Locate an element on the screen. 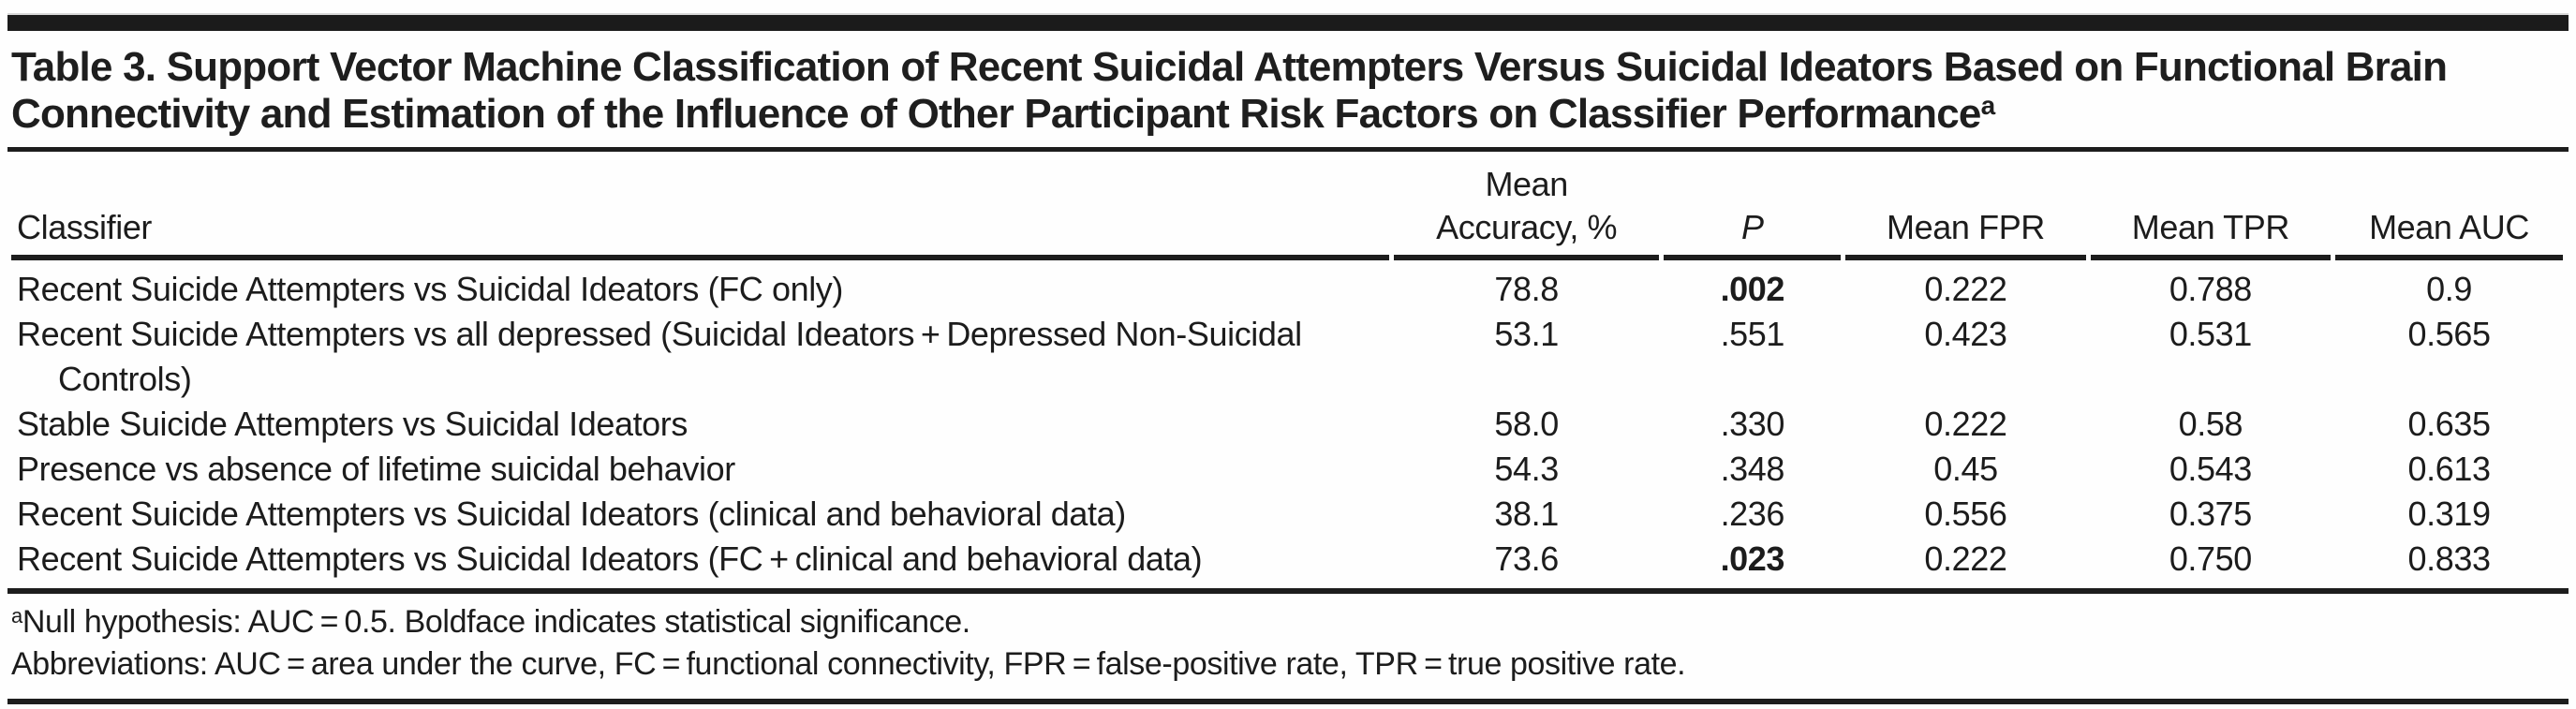  cell-p-value: .023 is located at coordinates (1752, 558).